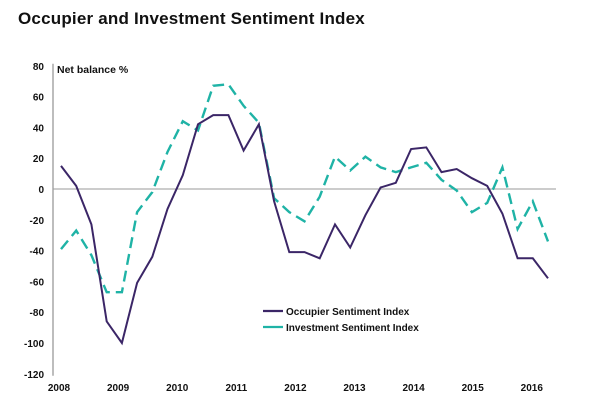 This screenshot has height=400, width=600. I want to click on x-tick-label: 2013, so click(354, 388).